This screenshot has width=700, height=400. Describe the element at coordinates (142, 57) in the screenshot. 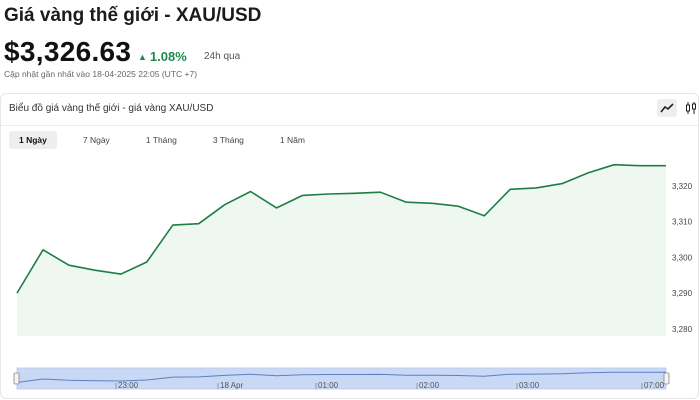

I see `triangle-up-icon: ▲` at that location.